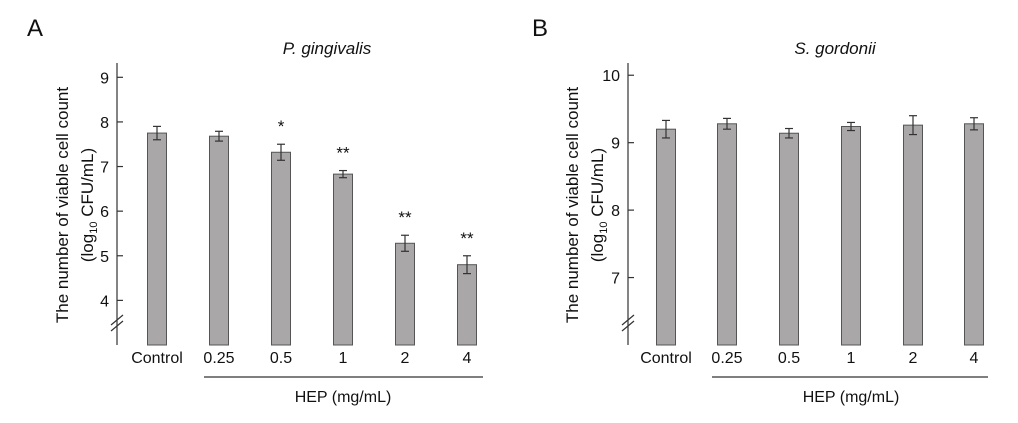 Image resolution: width=1018 pixels, height=423 pixels. Describe the element at coordinates (611, 76) in the screenshot. I see `y-tick-label: 10` at that location.